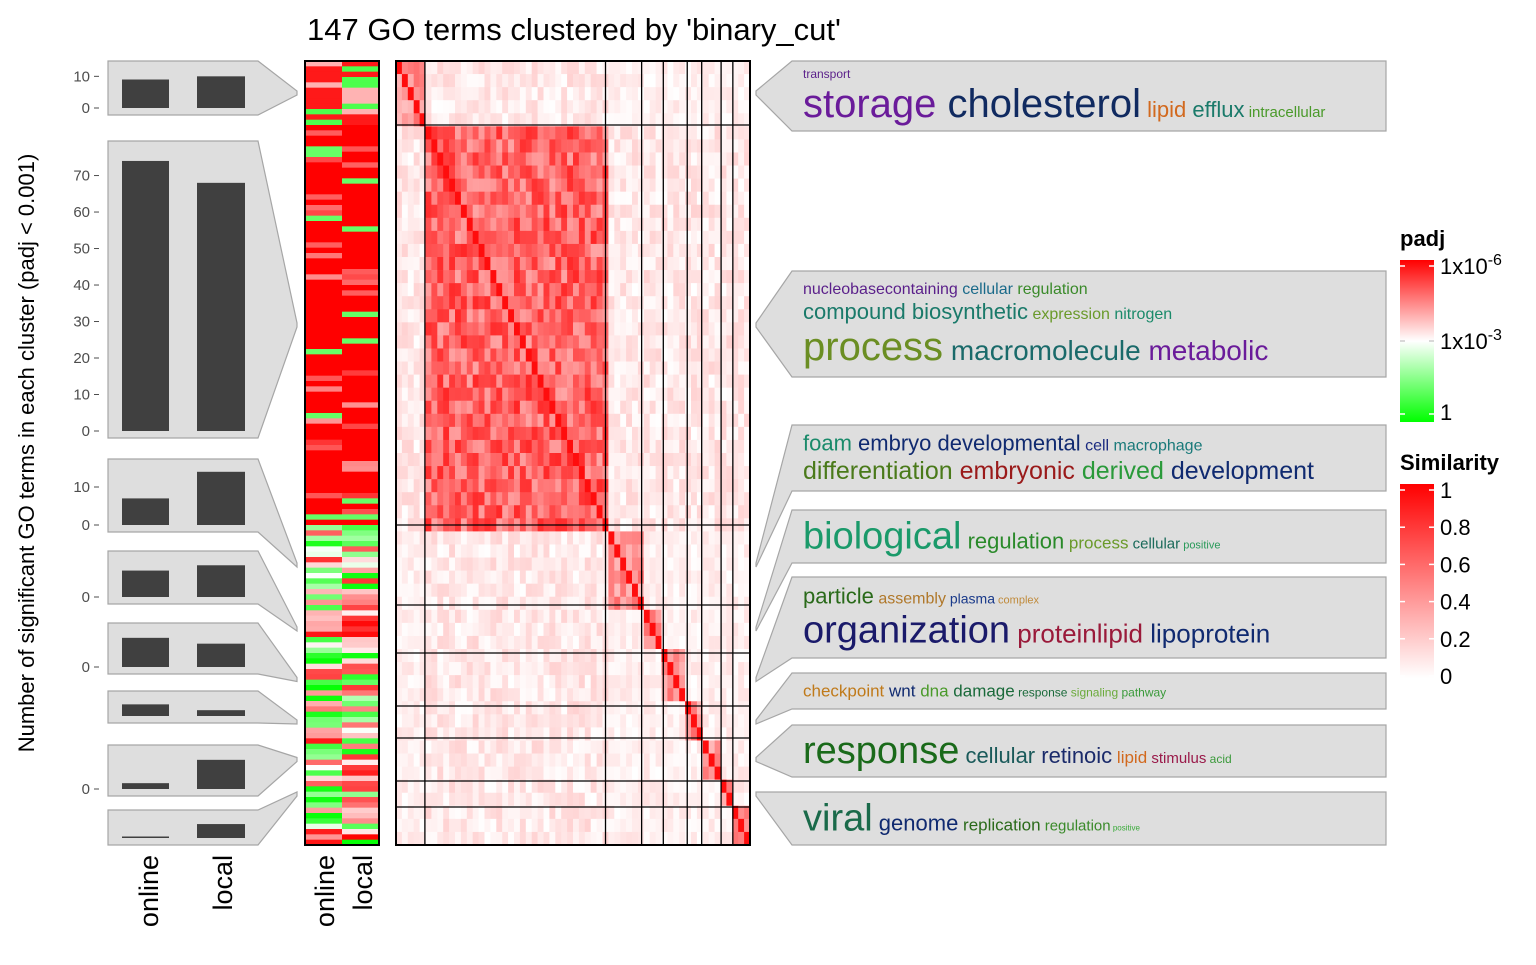  Describe the element at coordinates (1042, 350) in the screenshot. I see `word-macromolecule: macromolecule` at that location.